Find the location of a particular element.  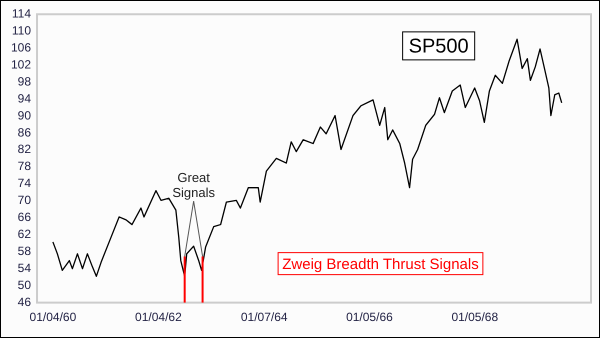

y-tick-label: 62 is located at coordinates (25, 234).